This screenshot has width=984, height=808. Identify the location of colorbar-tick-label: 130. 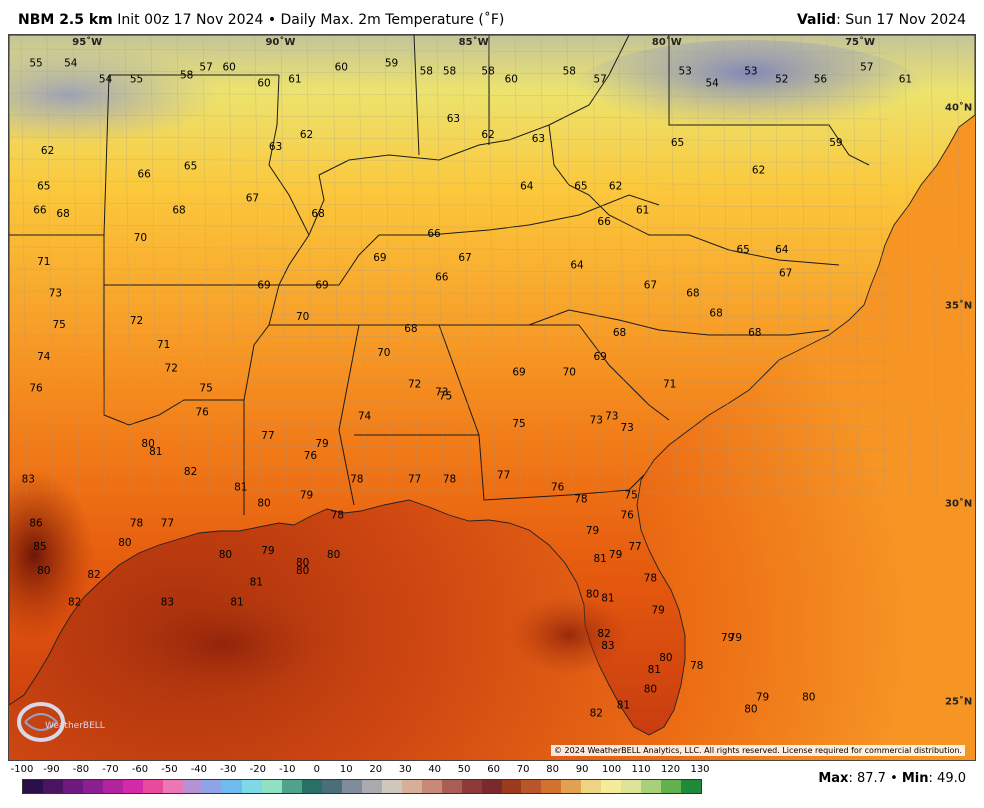
(700, 769).